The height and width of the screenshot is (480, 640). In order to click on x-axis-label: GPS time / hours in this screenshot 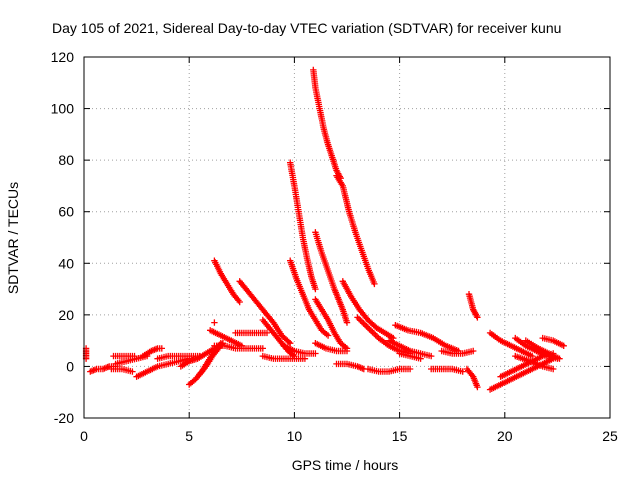, I will do `click(345, 465)`.